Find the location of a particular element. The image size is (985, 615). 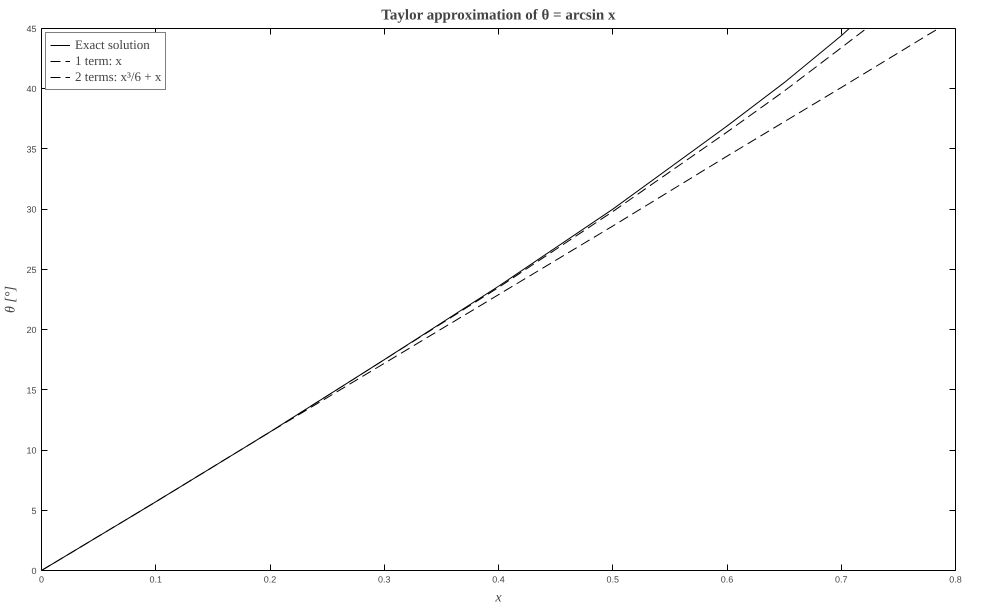

x-tick-label: 0.8 is located at coordinates (955, 579).